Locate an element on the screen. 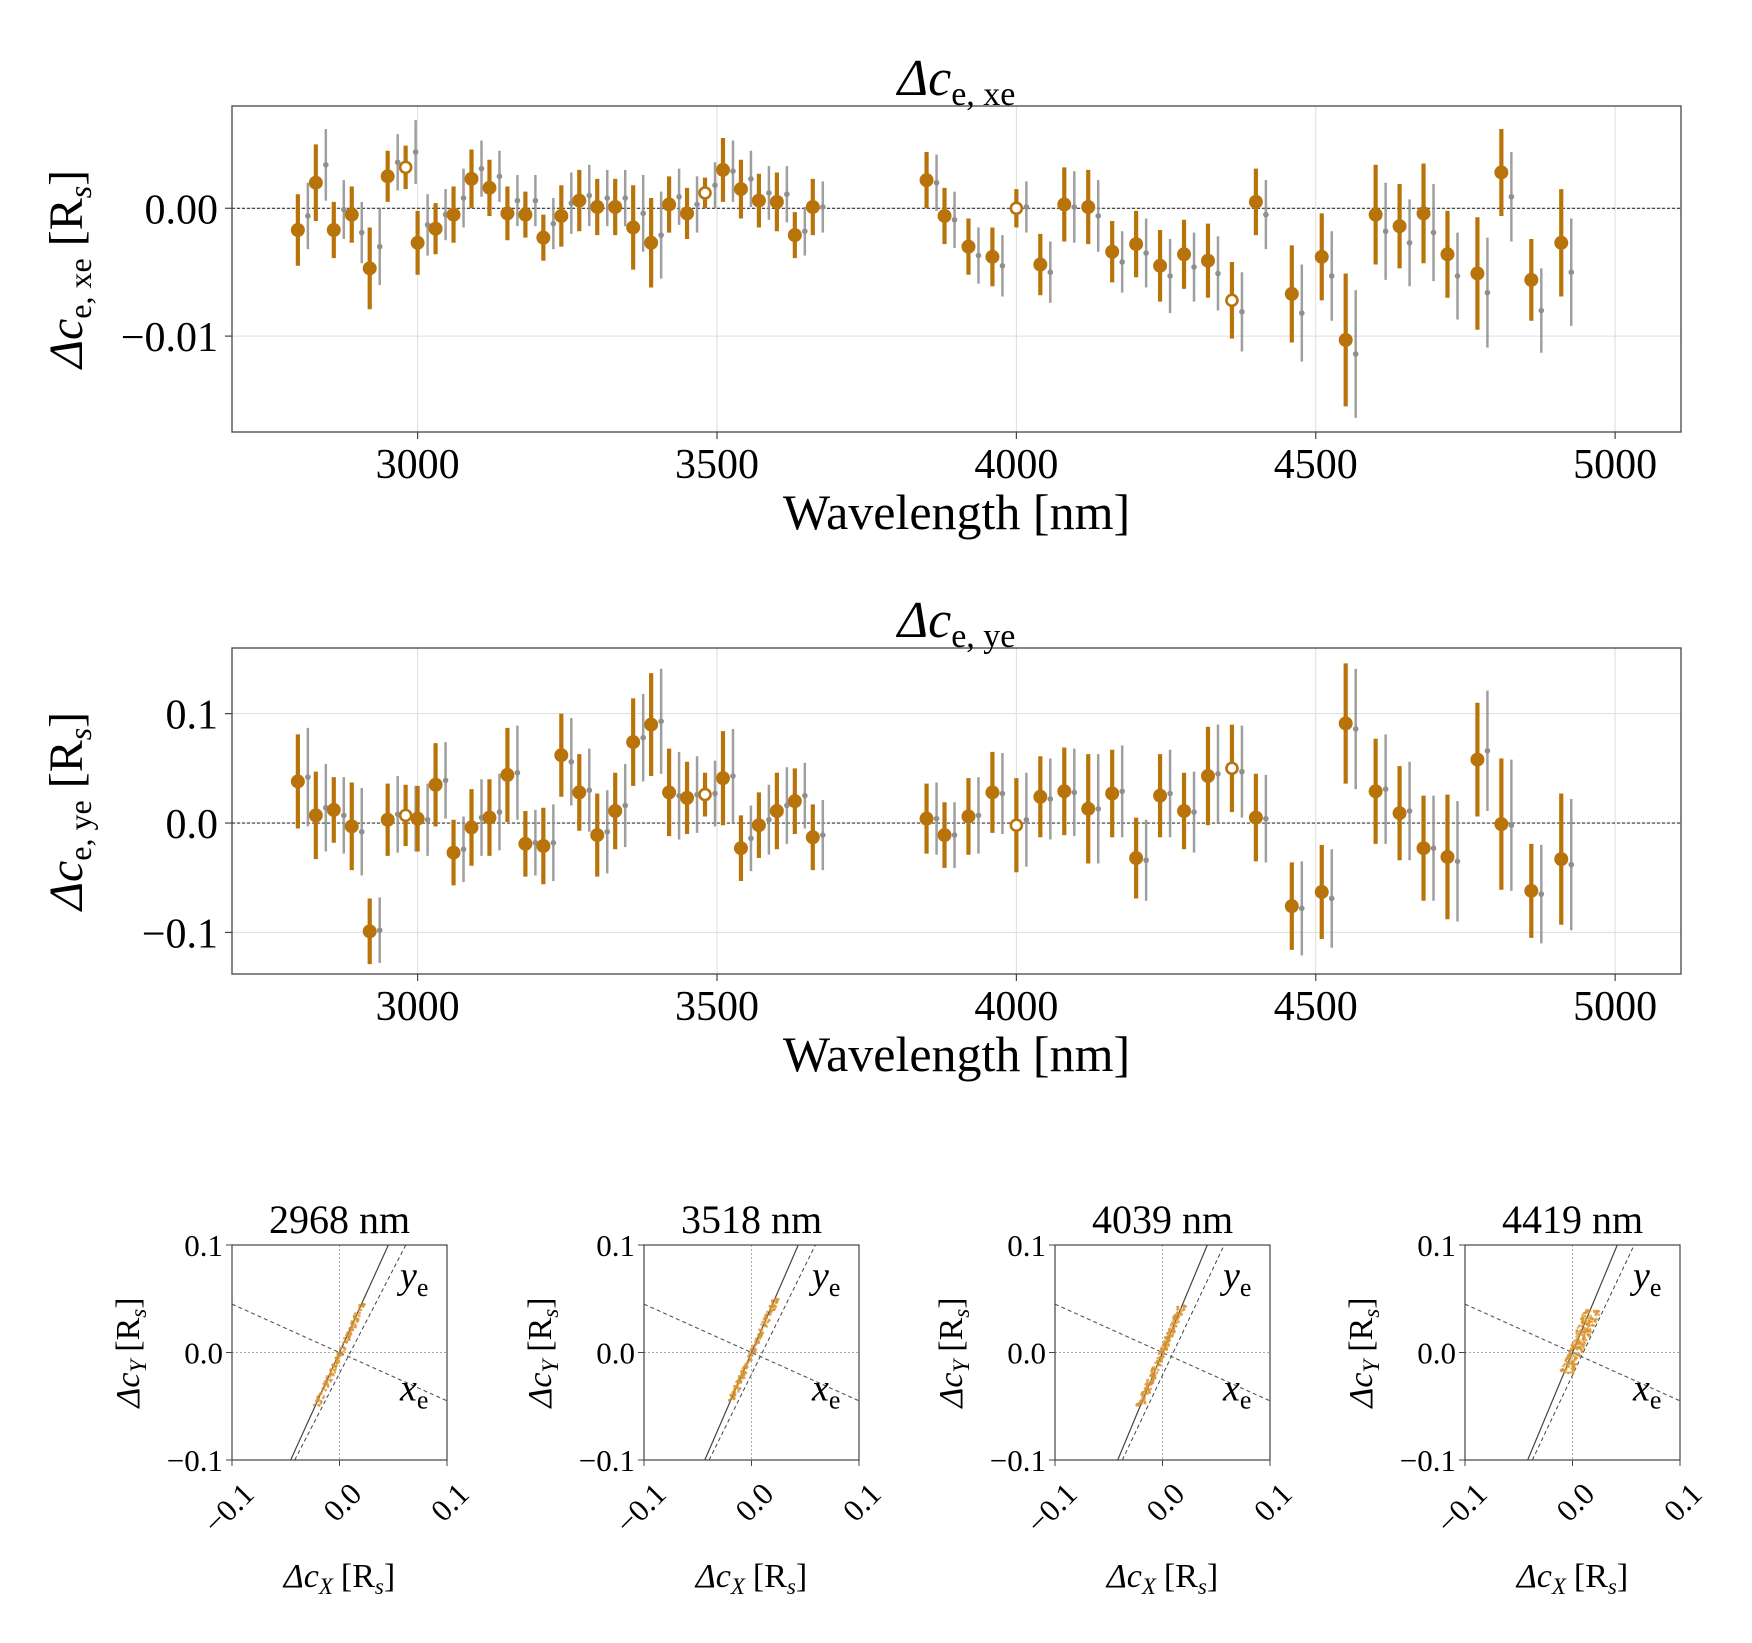 Image resolution: width=1752 pixels, height=1643 pixels. x-axis-label: Wavelength [nm] is located at coordinates (956, 1054).